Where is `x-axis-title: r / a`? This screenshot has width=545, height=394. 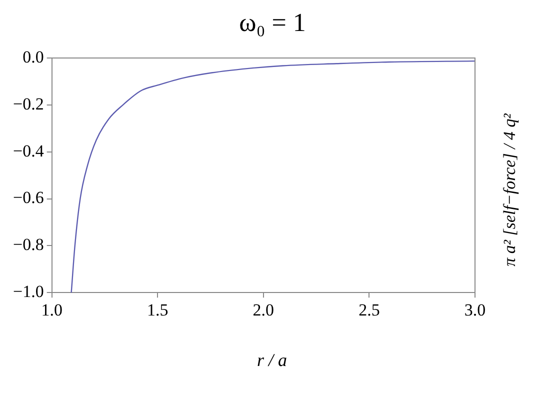 x-axis-title: r / a is located at coordinates (272, 360).